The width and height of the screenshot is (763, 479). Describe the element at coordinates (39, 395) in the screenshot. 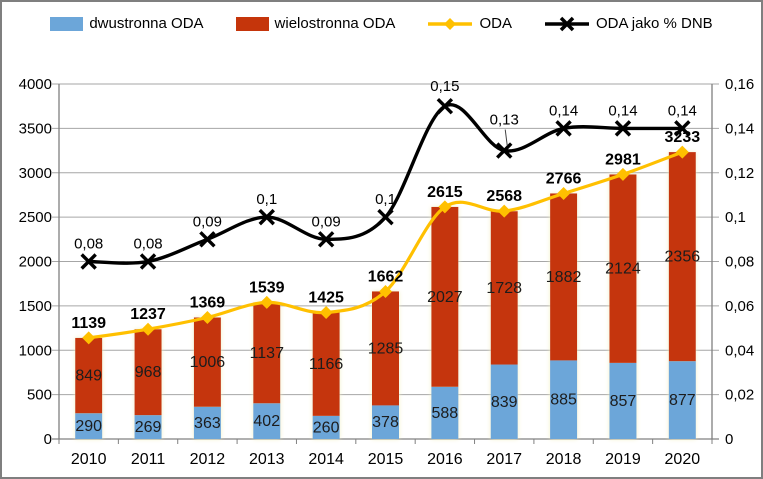

I see `left-axis-tick-label: 500` at that location.